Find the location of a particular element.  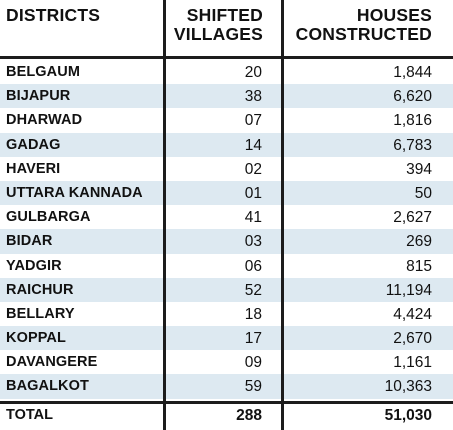

table-row: BAGALKOT 59 10,363 is located at coordinates (226, 386).